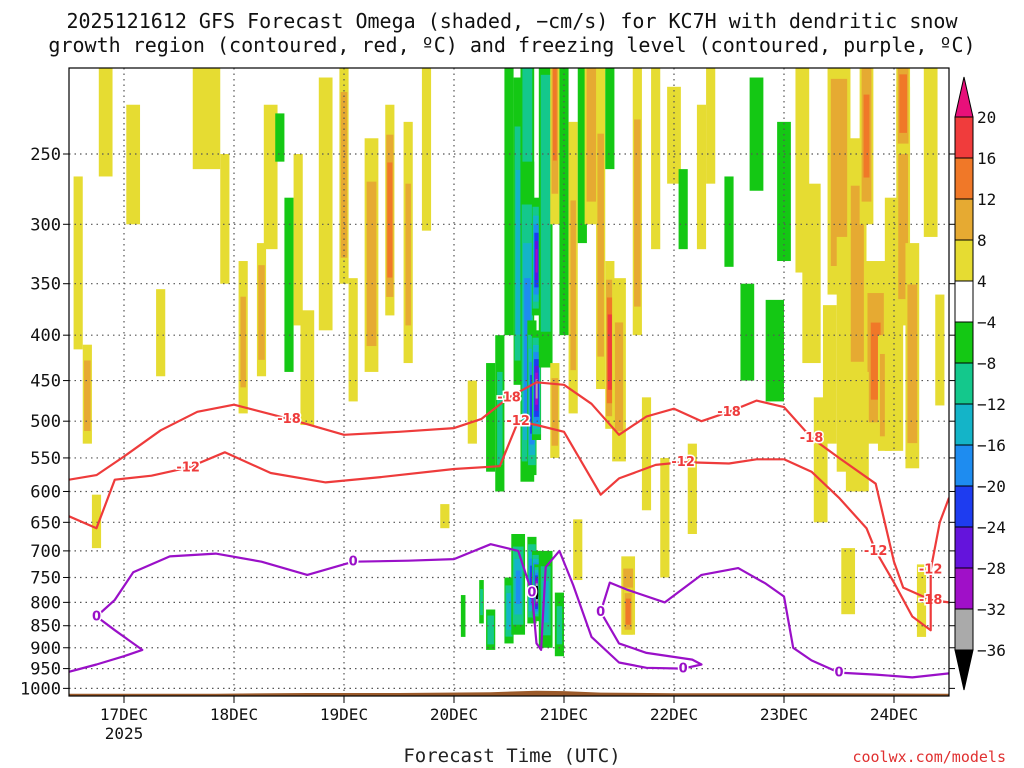 The width and height of the screenshot is (1024, 768). Describe the element at coordinates (991, 404) in the screenshot. I see `colorbar-label: −12` at that location.